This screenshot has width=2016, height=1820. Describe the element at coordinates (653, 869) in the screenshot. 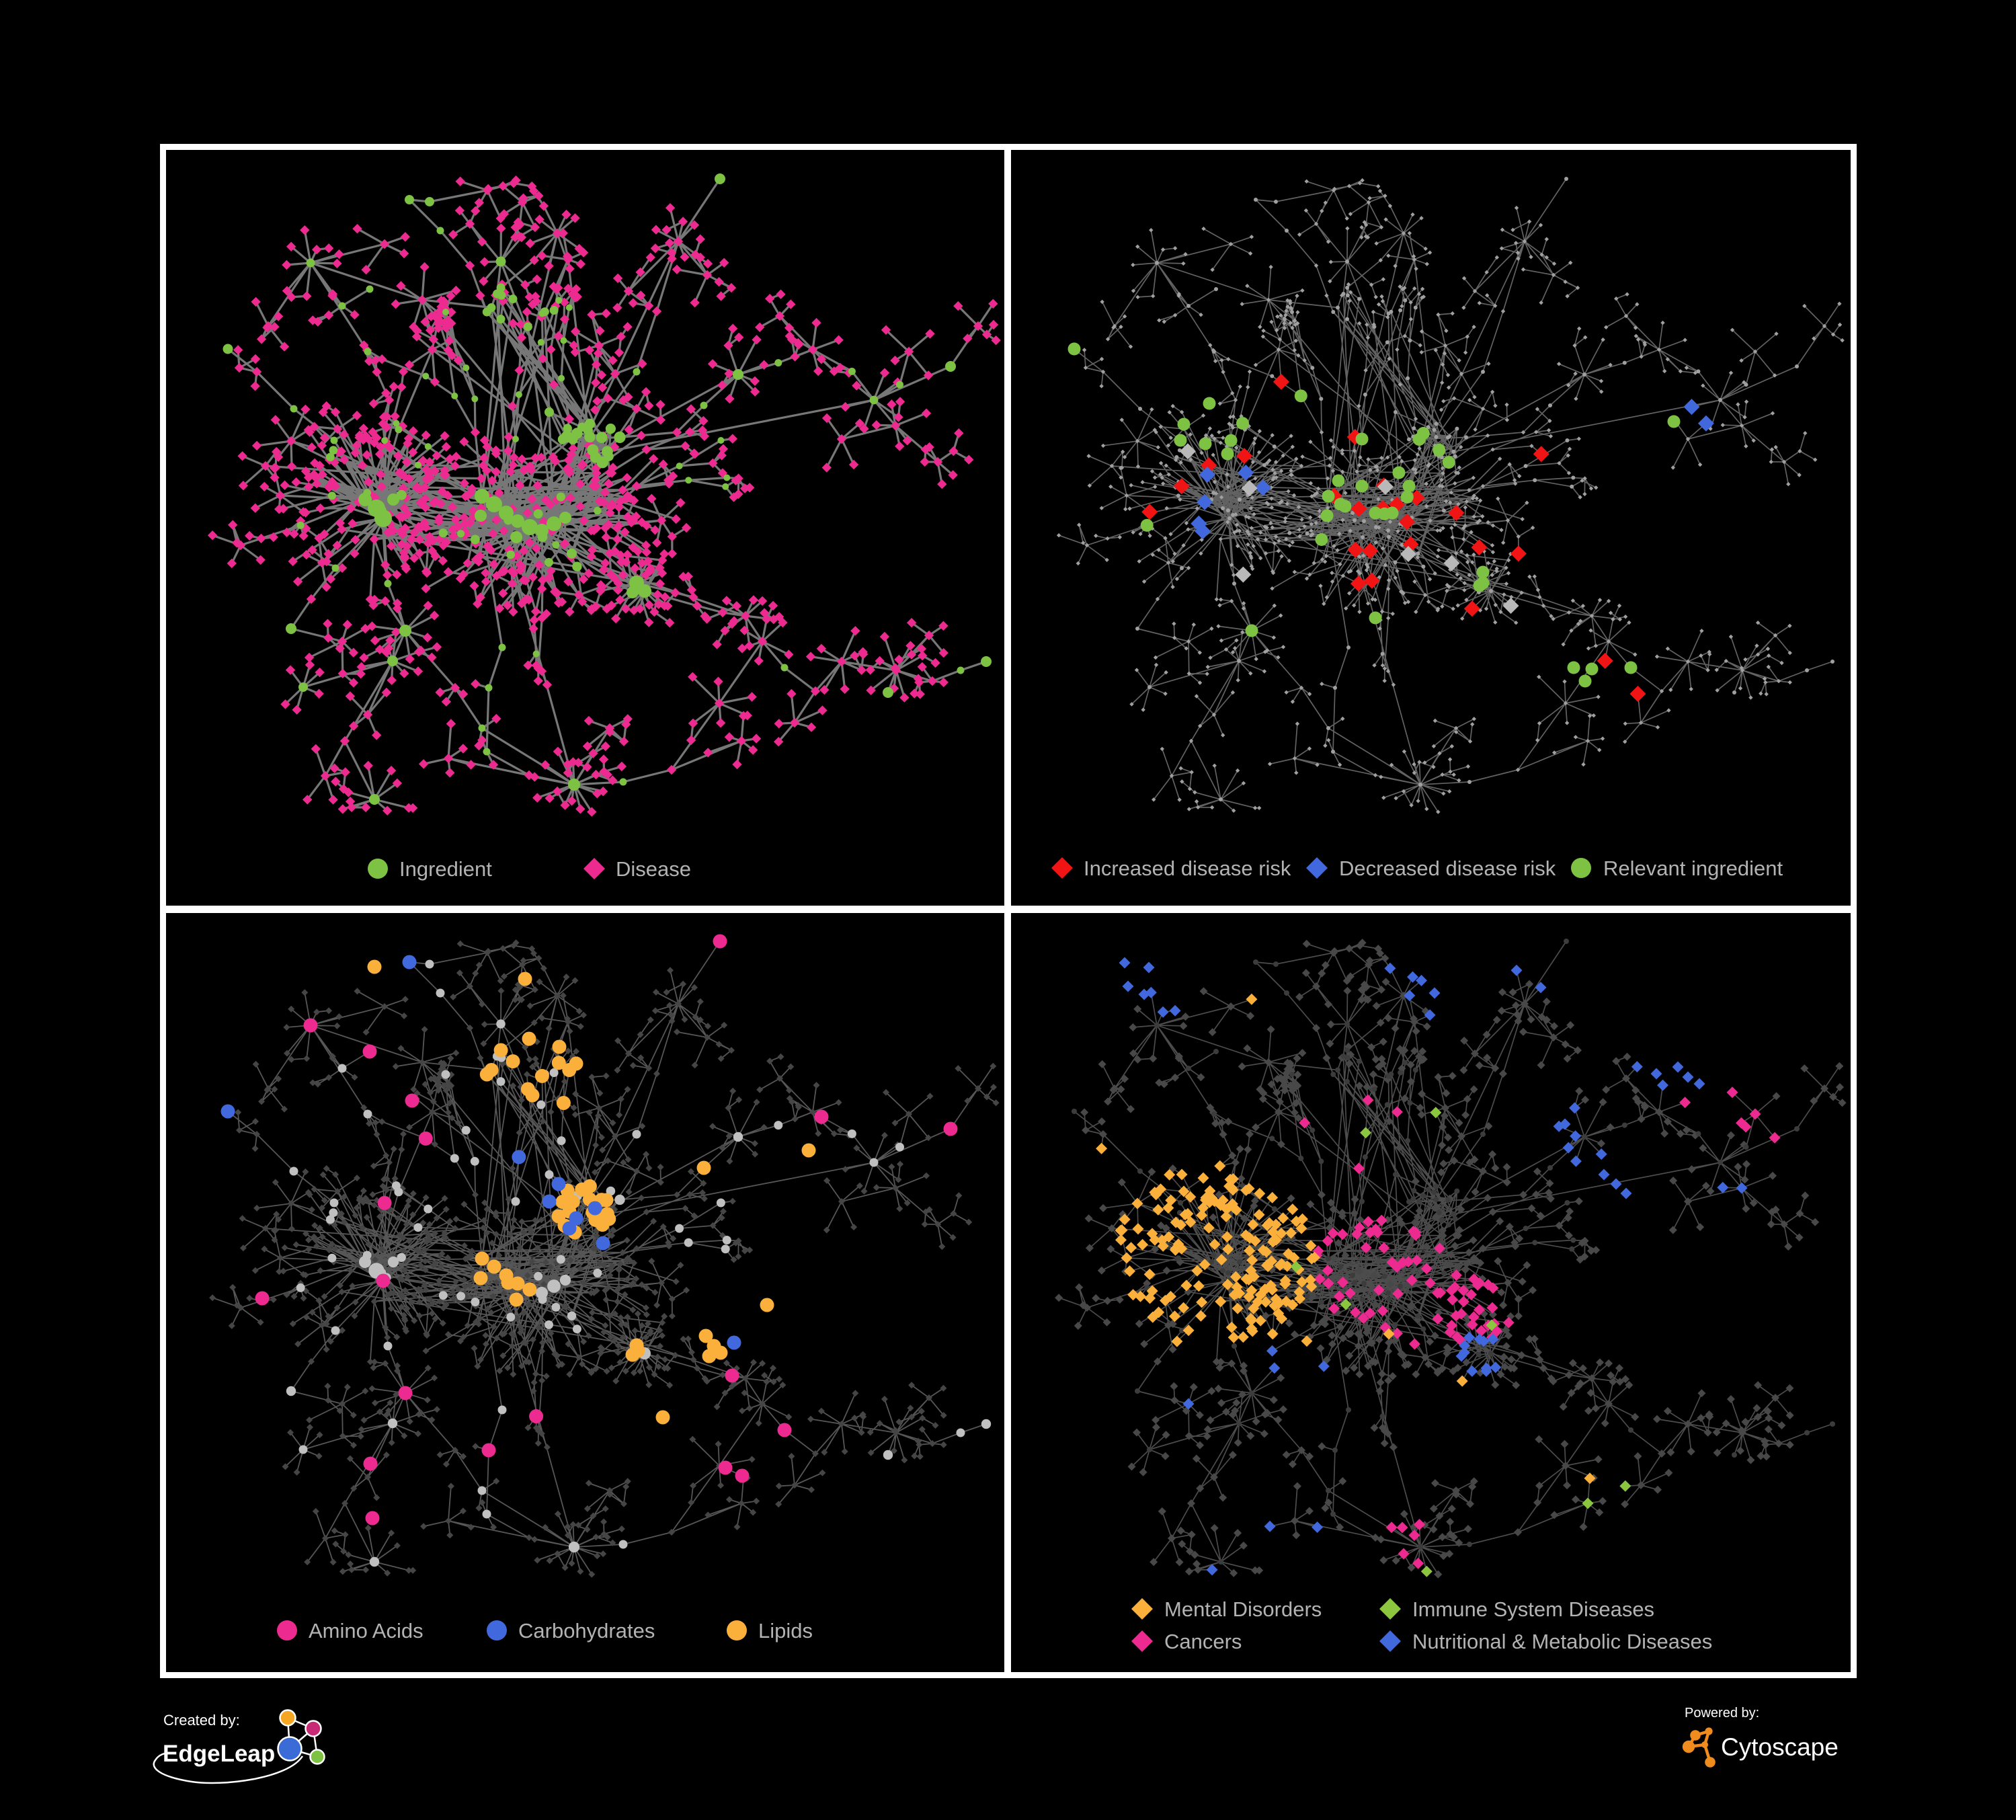

I see `svg-text: Disease` at that location.